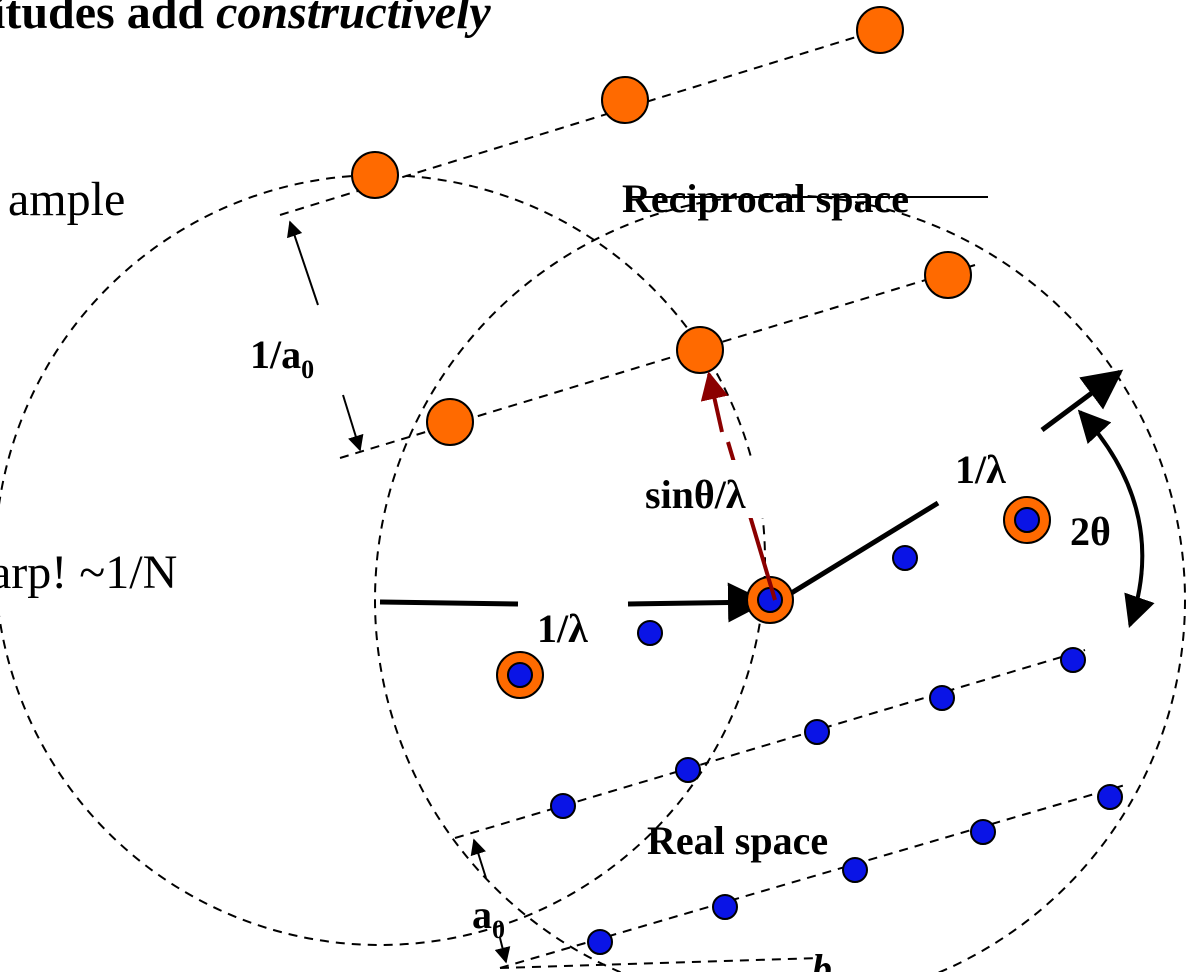 The image size is (1195, 972). I want to click on sharp-peak-text: arp! ~1/N, so click(88, 572).